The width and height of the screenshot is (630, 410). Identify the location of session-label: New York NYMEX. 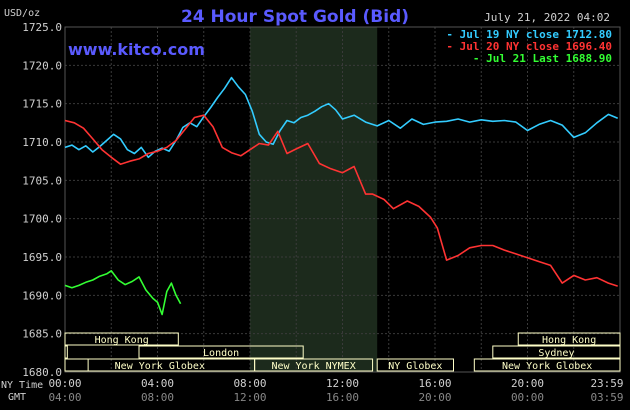
(313, 366).